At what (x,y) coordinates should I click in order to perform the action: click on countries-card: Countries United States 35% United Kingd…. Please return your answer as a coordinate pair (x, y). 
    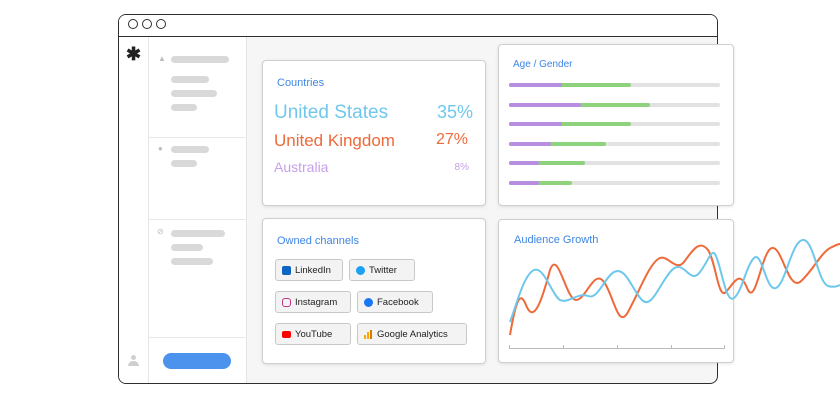
    Looking at the image, I should click on (374, 133).